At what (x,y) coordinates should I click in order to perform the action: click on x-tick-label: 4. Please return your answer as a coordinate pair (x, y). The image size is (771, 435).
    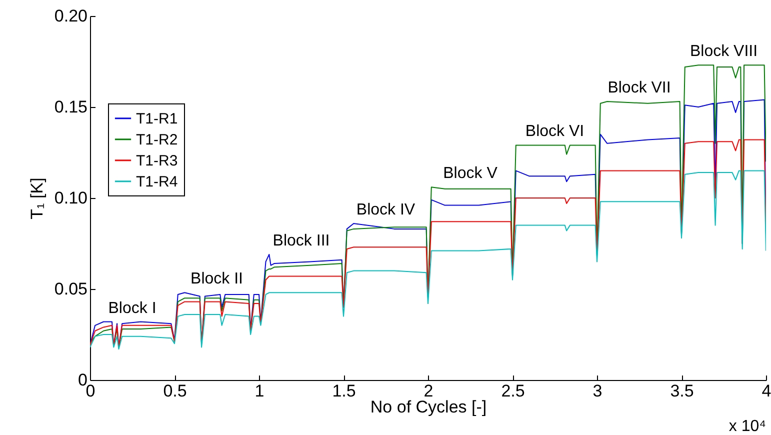
    Looking at the image, I should click on (766, 391).